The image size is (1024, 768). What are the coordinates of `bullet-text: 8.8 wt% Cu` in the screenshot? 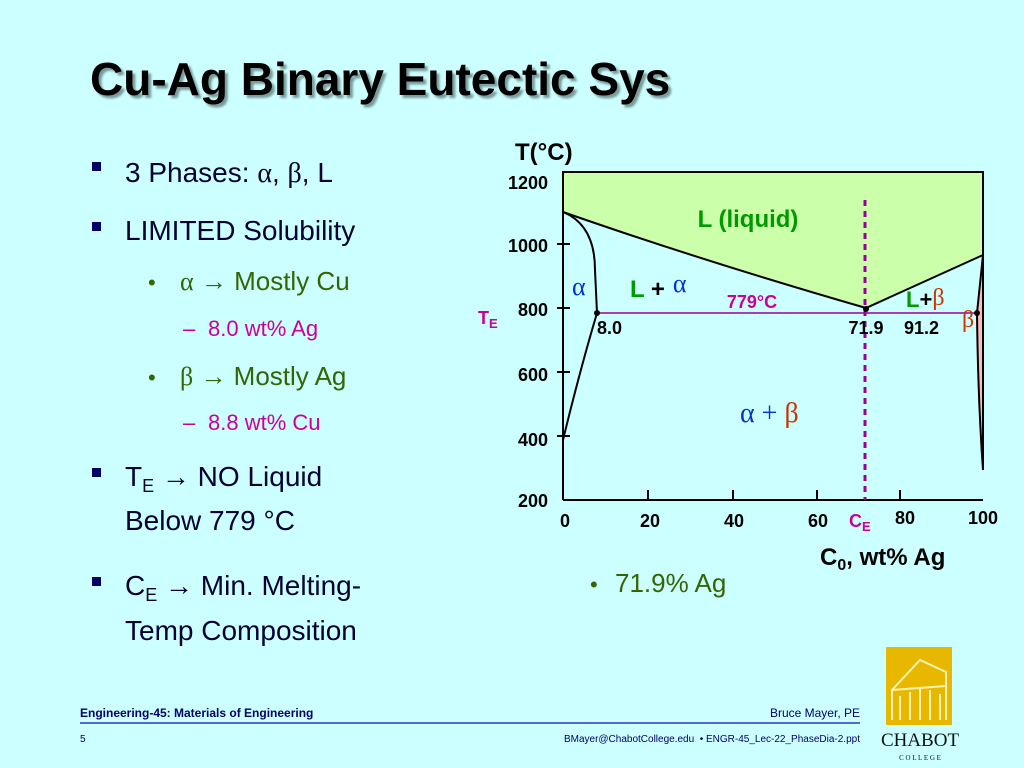 It's located at (264, 422).